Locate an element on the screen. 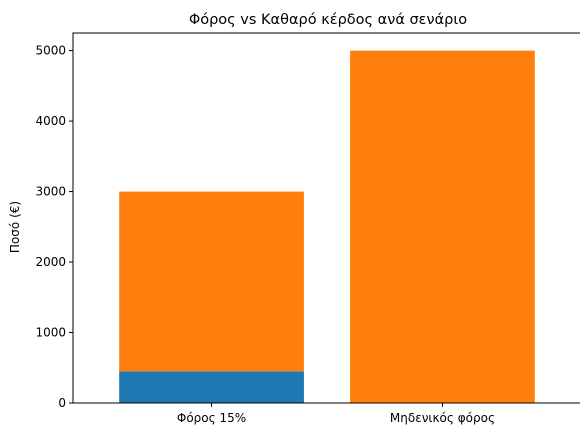 This screenshot has height=436, width=580. bar-2-Φόρος 15% is located at coordinates (211, 281).